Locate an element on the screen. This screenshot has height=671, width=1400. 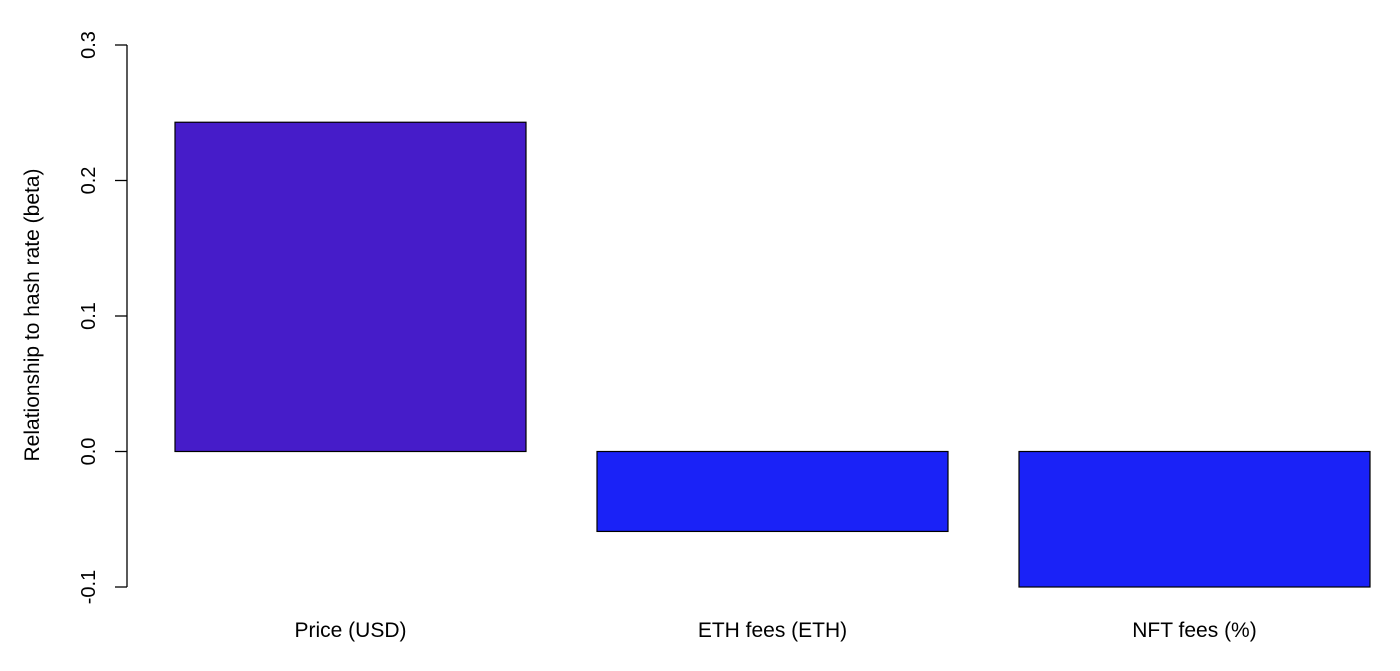
y-axis-title: Relationship to hash rate (beta) is located at coordinates (32, 314).